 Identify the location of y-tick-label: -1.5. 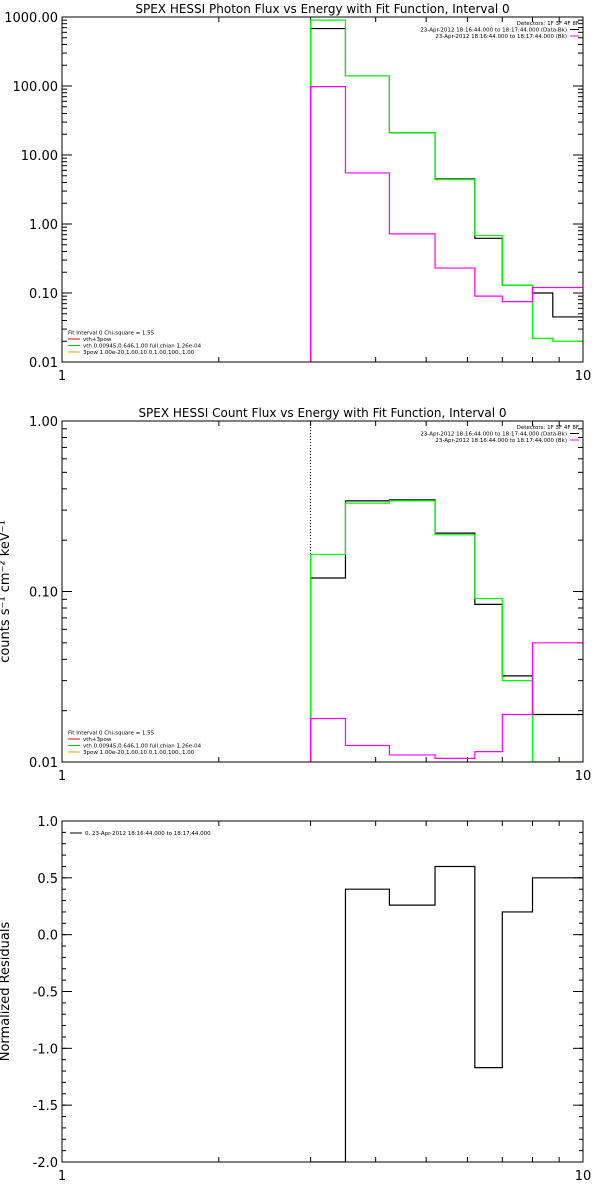
(45, 1106).